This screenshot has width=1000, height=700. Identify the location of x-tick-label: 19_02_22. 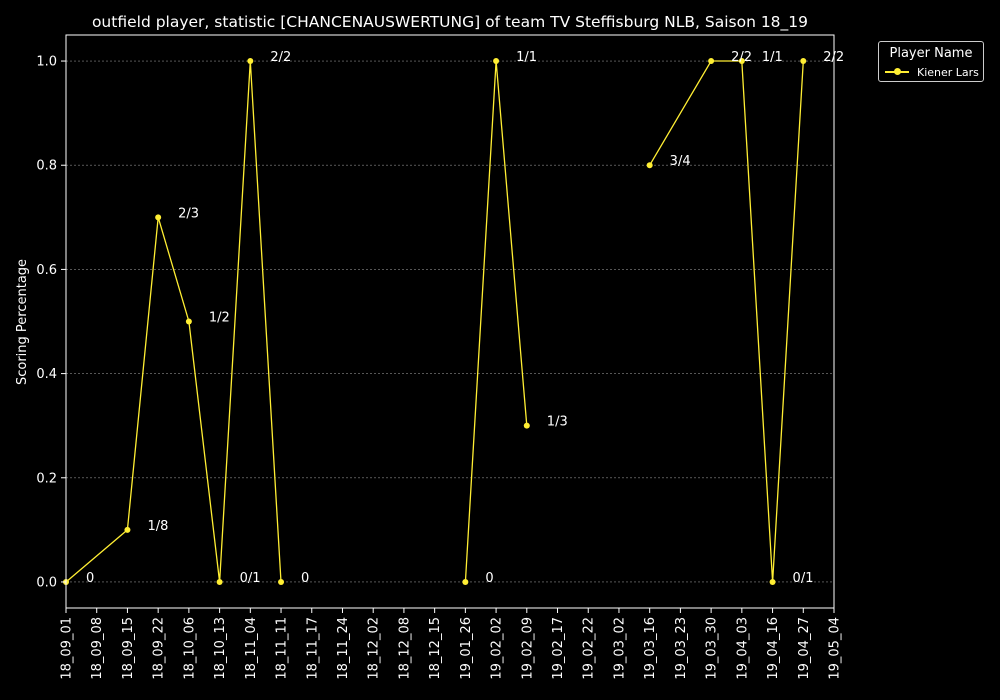
(589, 648).